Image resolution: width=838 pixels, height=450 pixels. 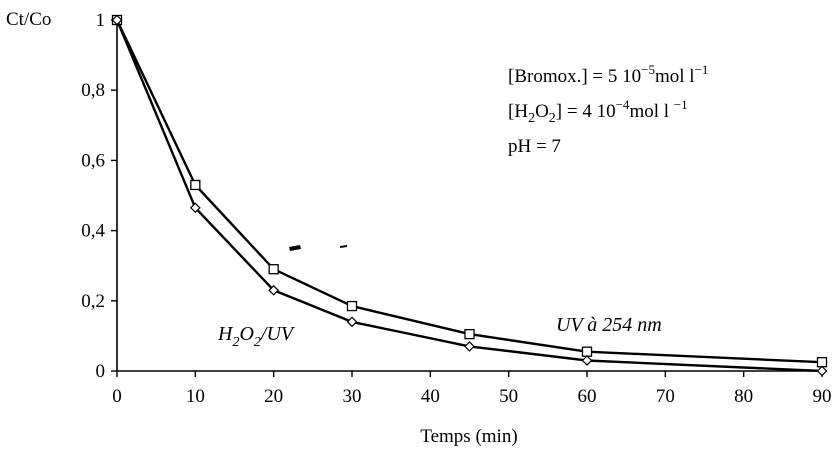 What do you see at coordinates (93, 301) in the screenshot?
I see `y-tick-label: 0,2` at bounding box center [93, 301].